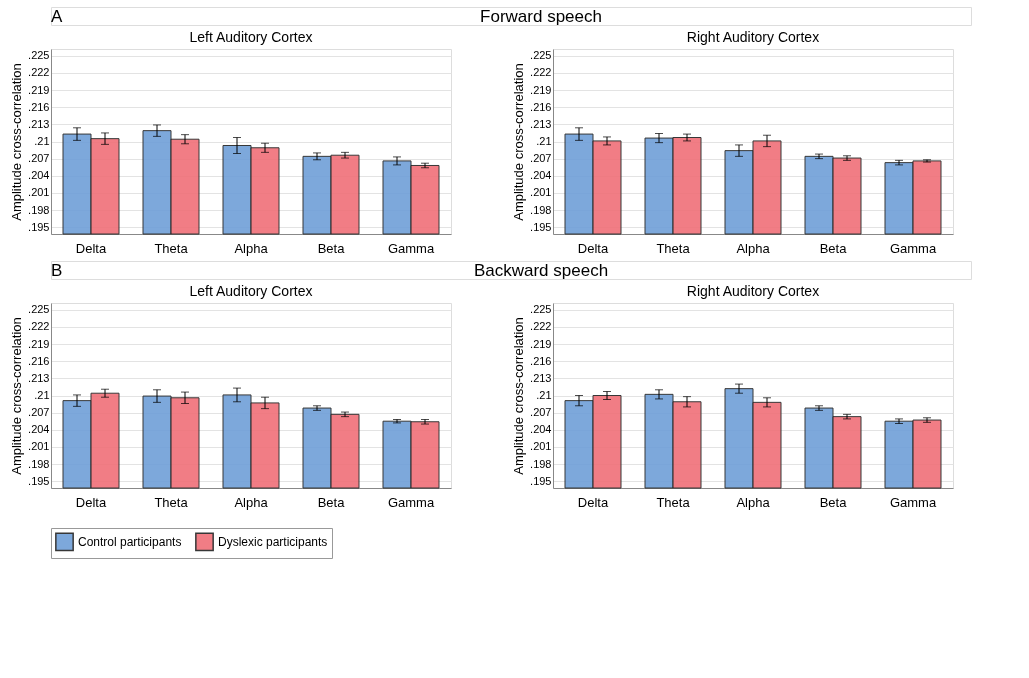 This screenshot has height=678, width=1029. Describe the element at coordinates (541, 270) in the screenshot. I see `text: Backward speech` at that location.